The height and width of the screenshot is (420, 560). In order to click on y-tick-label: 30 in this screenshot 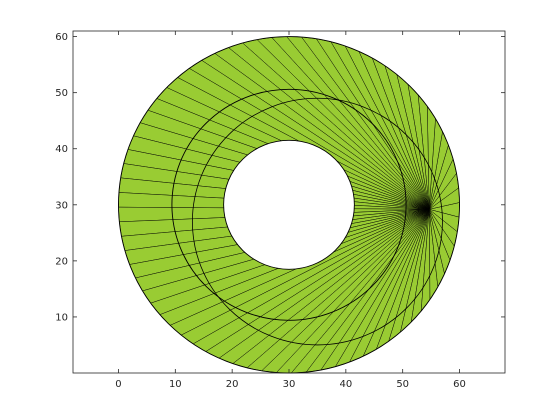, I will do `click(61, 205)`.